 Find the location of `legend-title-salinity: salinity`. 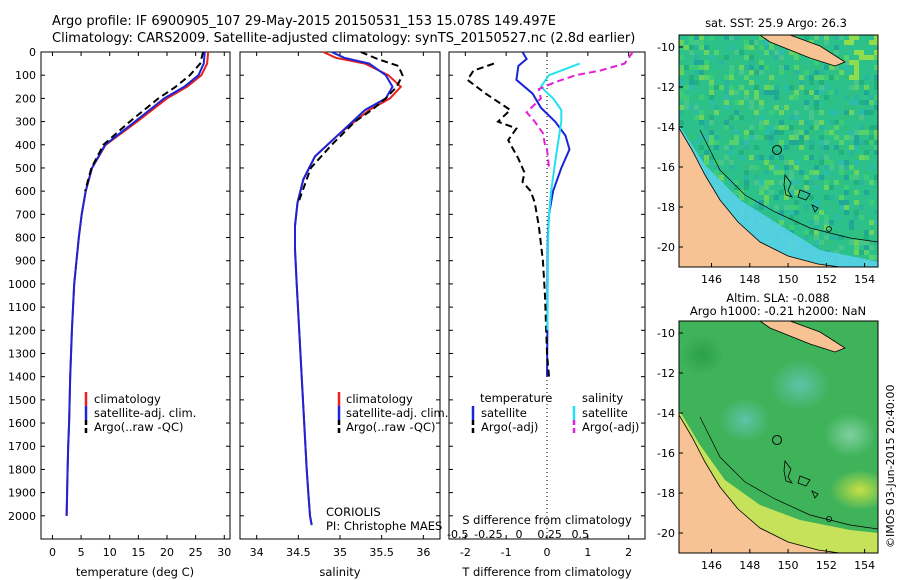

legend-title-salinity: salinity is located at coordinates (602, 398).